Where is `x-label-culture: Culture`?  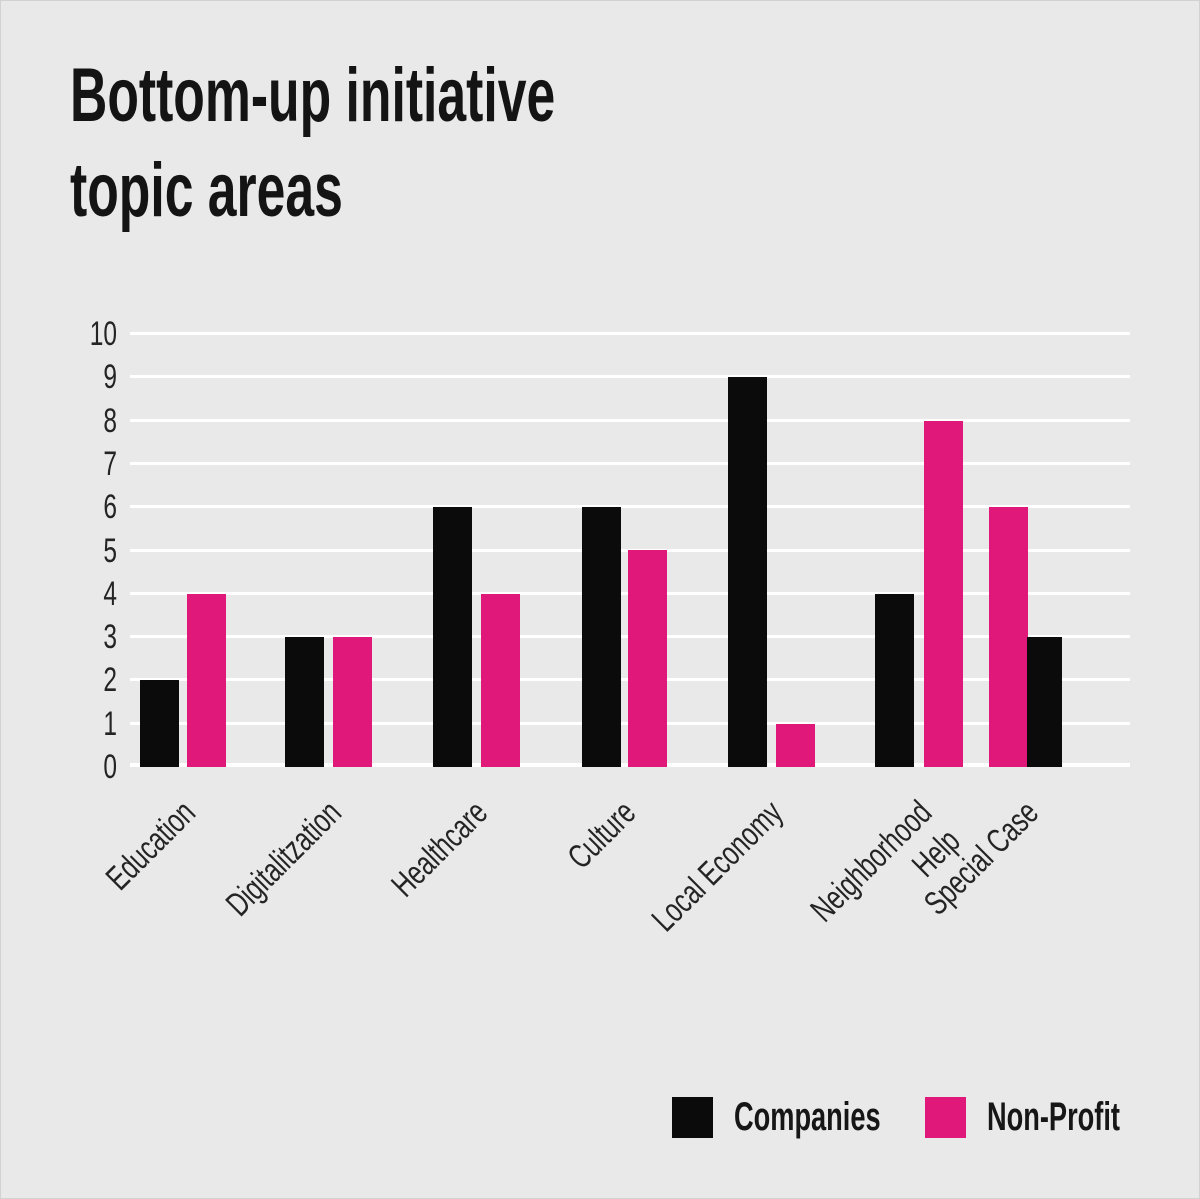 x-label-culture: Culture is located at coordinates (602, 835).